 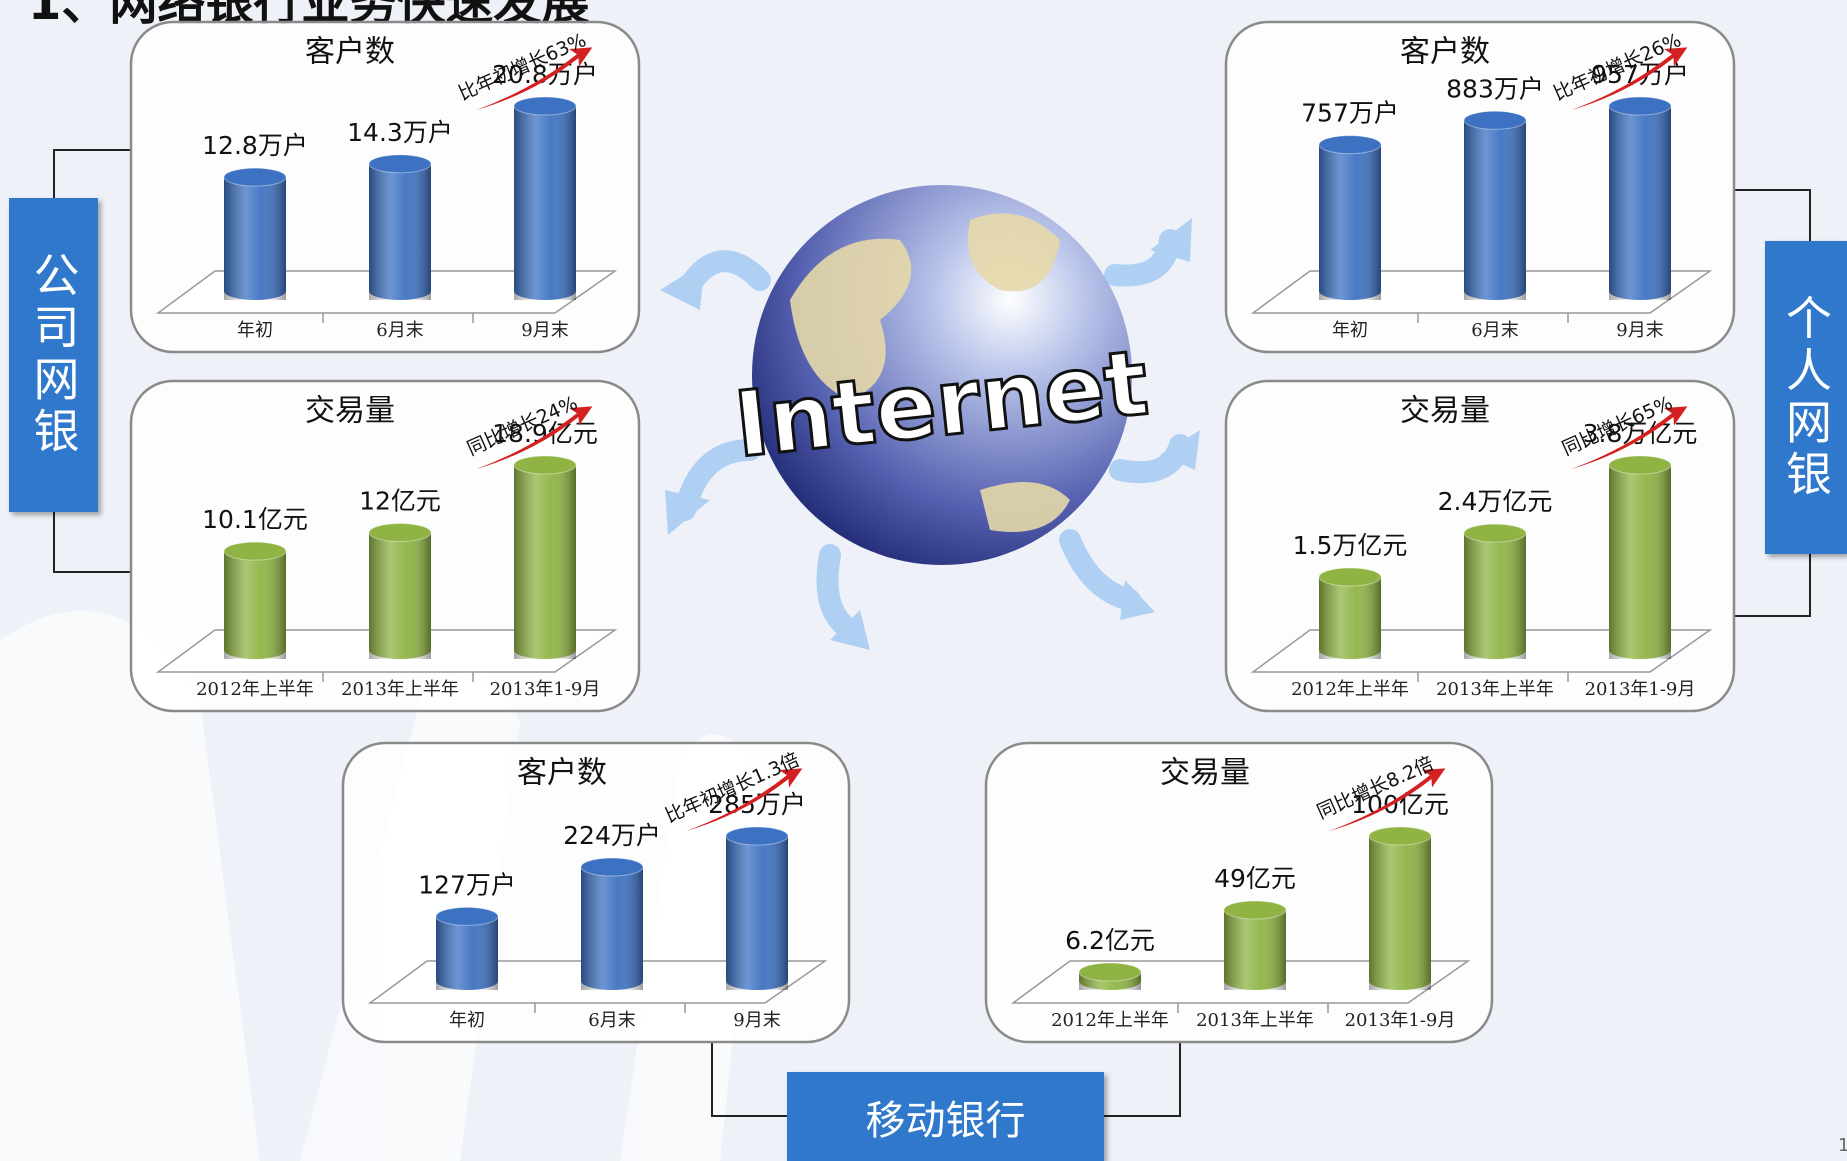 What do you see at coordinates (1255, 878) in the screenshot?
I see `value-label: 49亿元` at bounding box center [1255, 878].